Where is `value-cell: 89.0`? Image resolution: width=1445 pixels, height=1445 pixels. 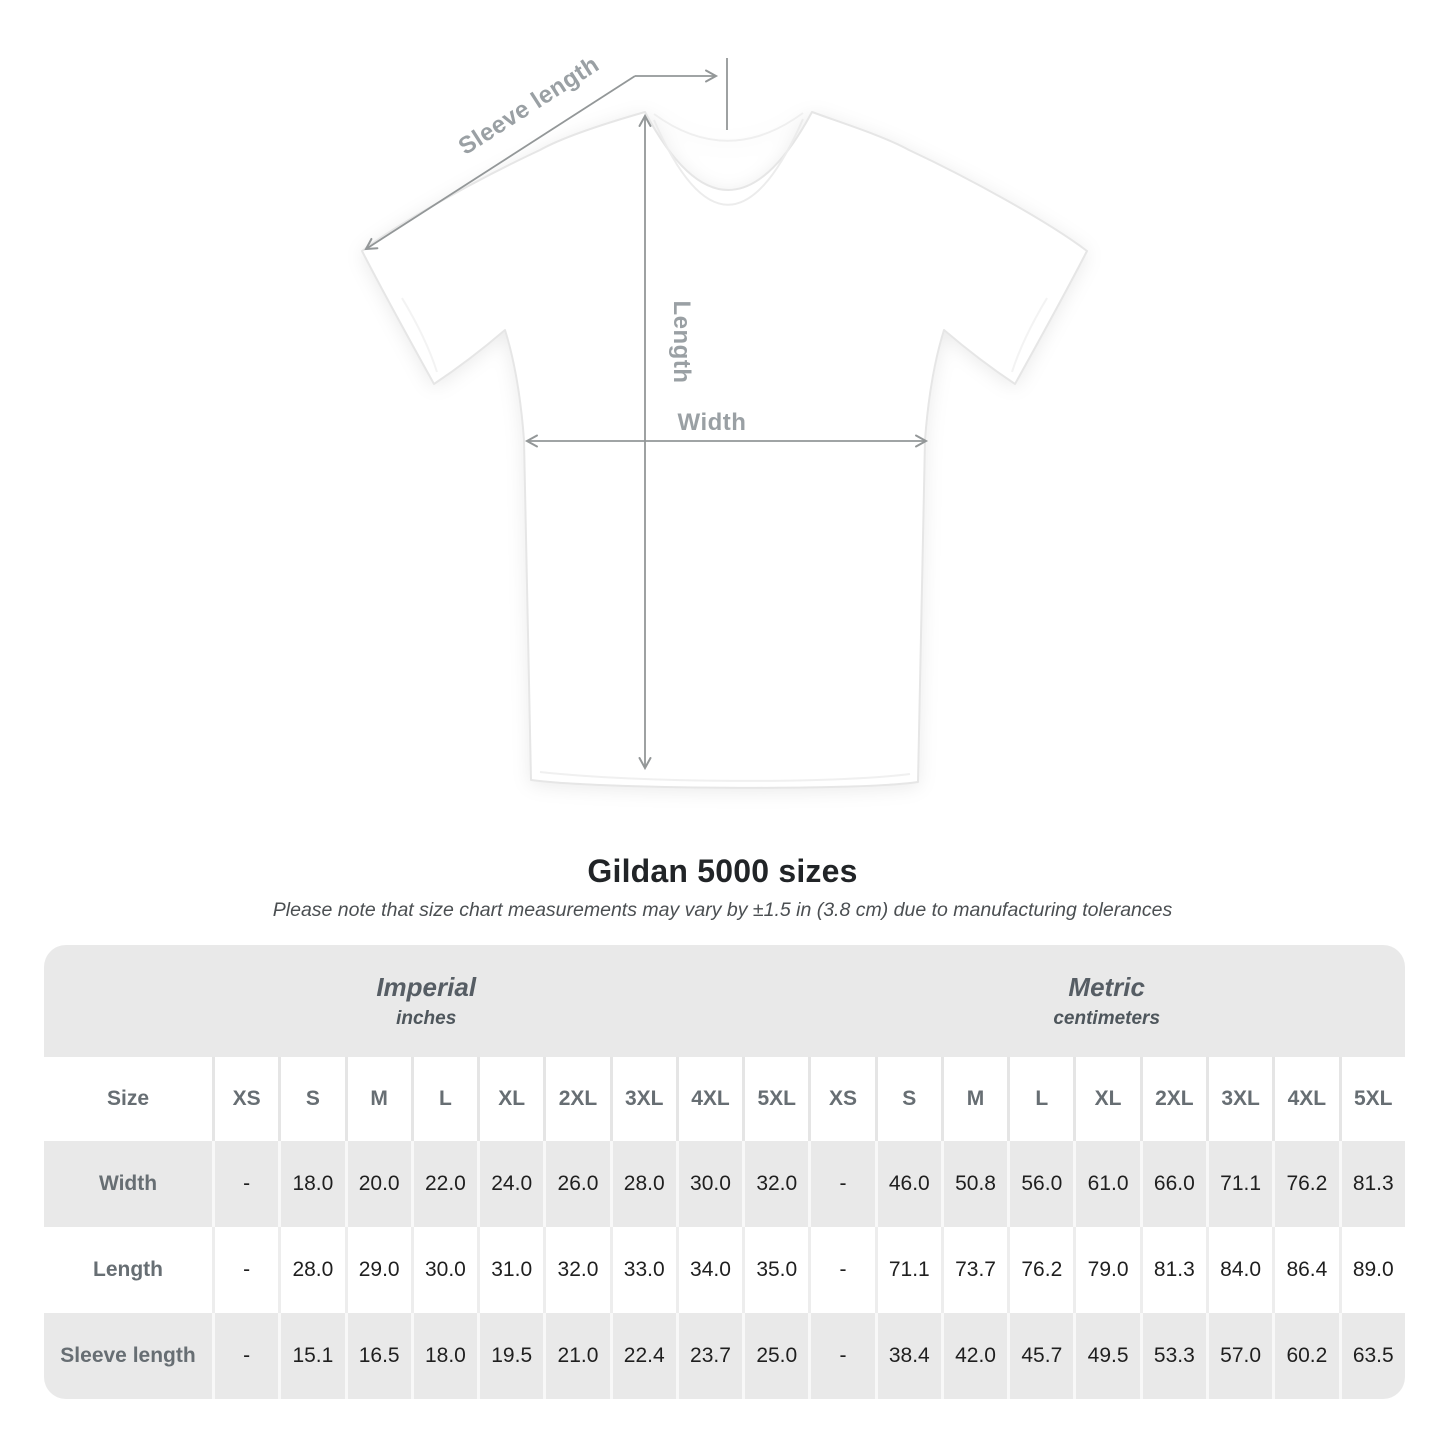 value-cell: 89.0 is located at coordinates (1371, 1270).